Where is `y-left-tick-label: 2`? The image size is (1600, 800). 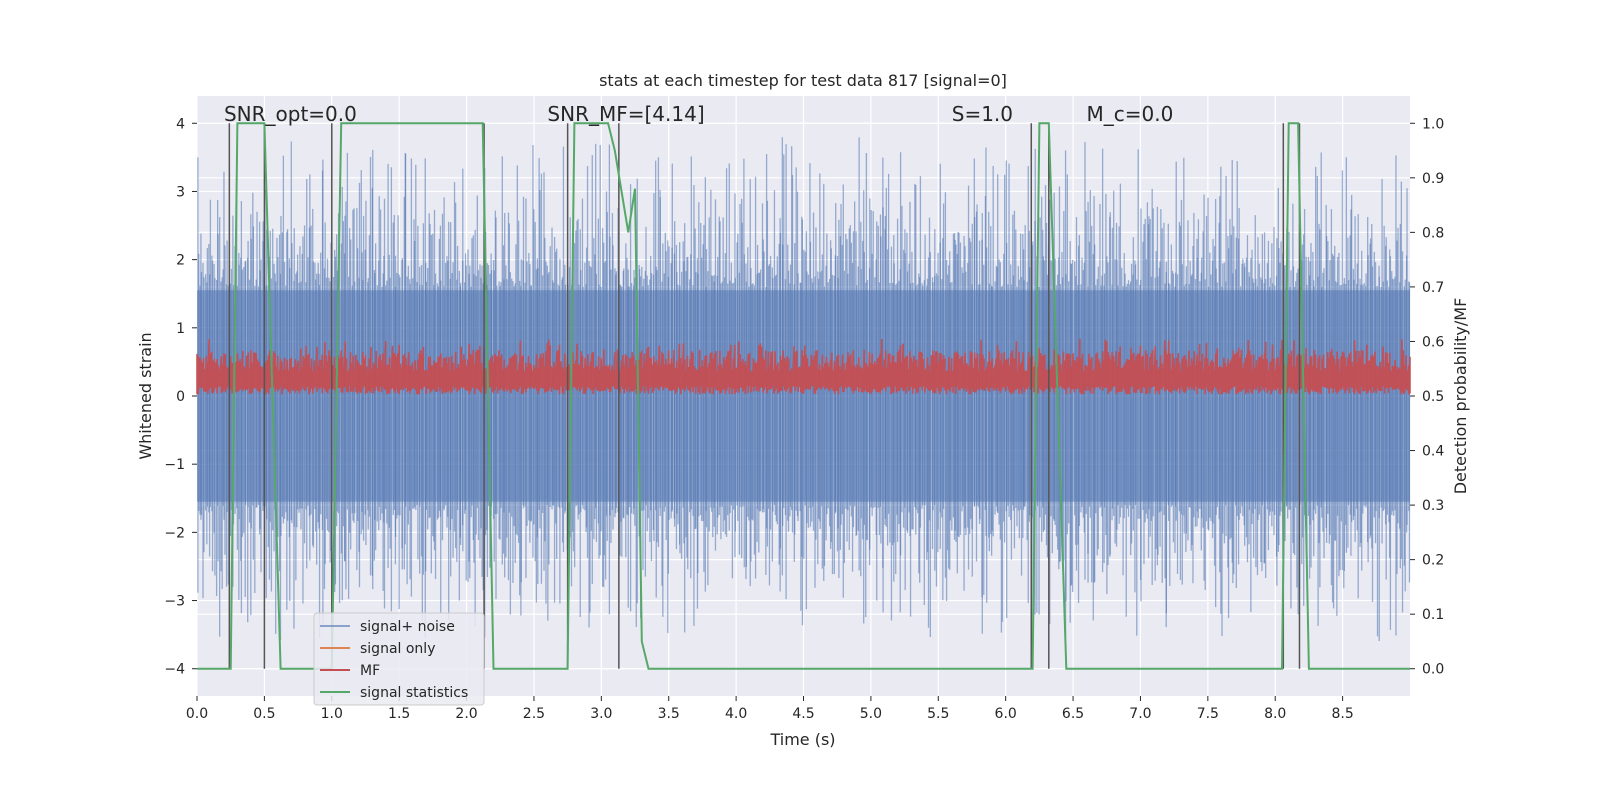
y-left-tick-label: 2 is located at coordinates (180, 261).